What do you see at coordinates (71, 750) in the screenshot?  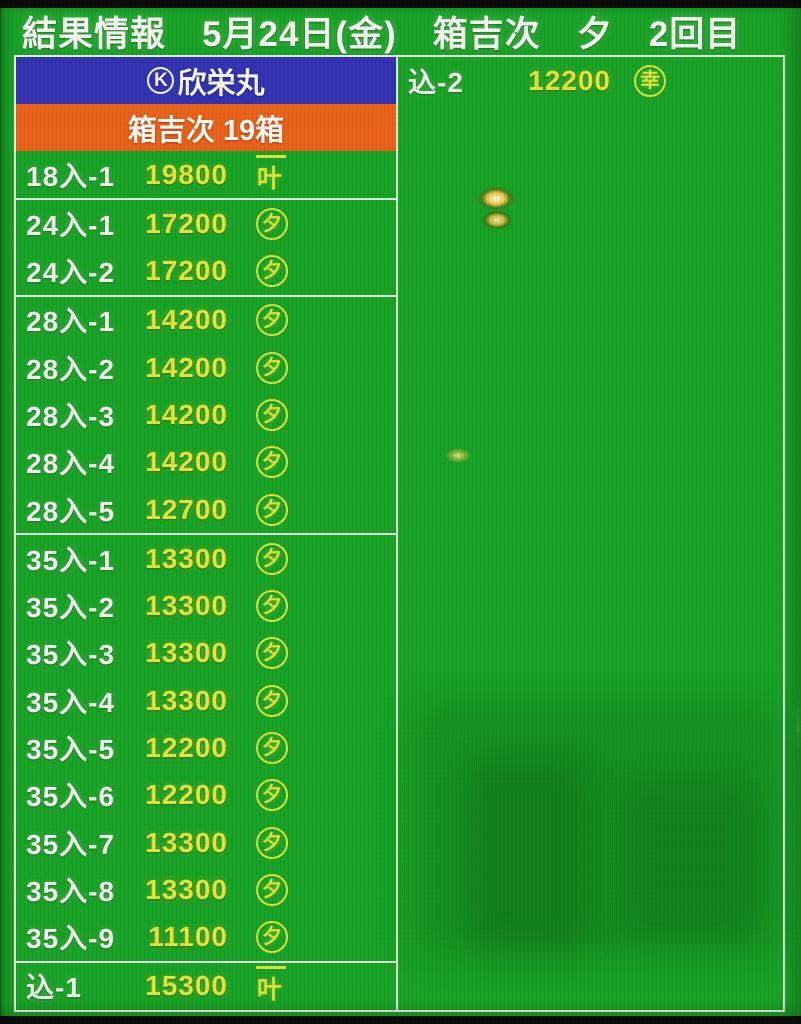 I see `row-label: 35入-5` at bounding box center [71, 750].